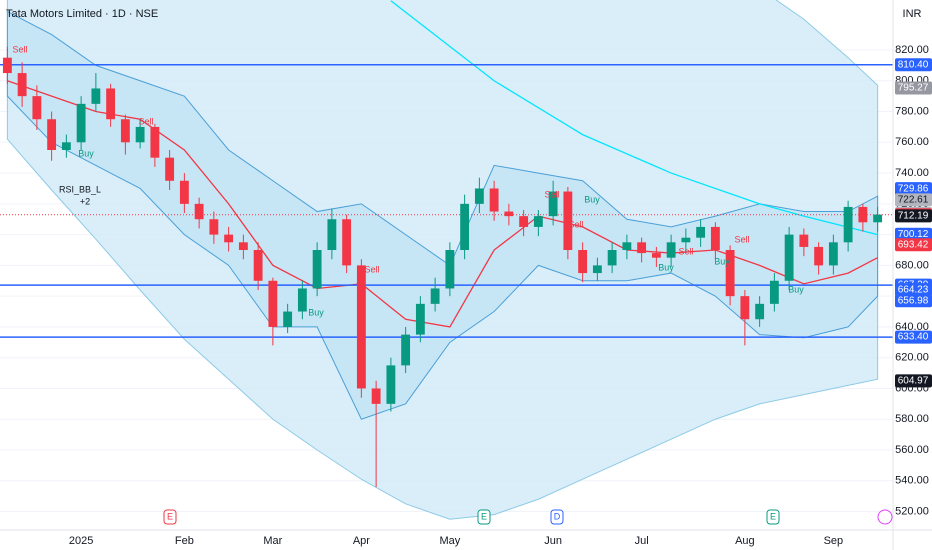 The image size is (932, 550). Describe the element at coordinates (553, 541) in the screenshot. I see `x-tick-label: Jun` at that location.